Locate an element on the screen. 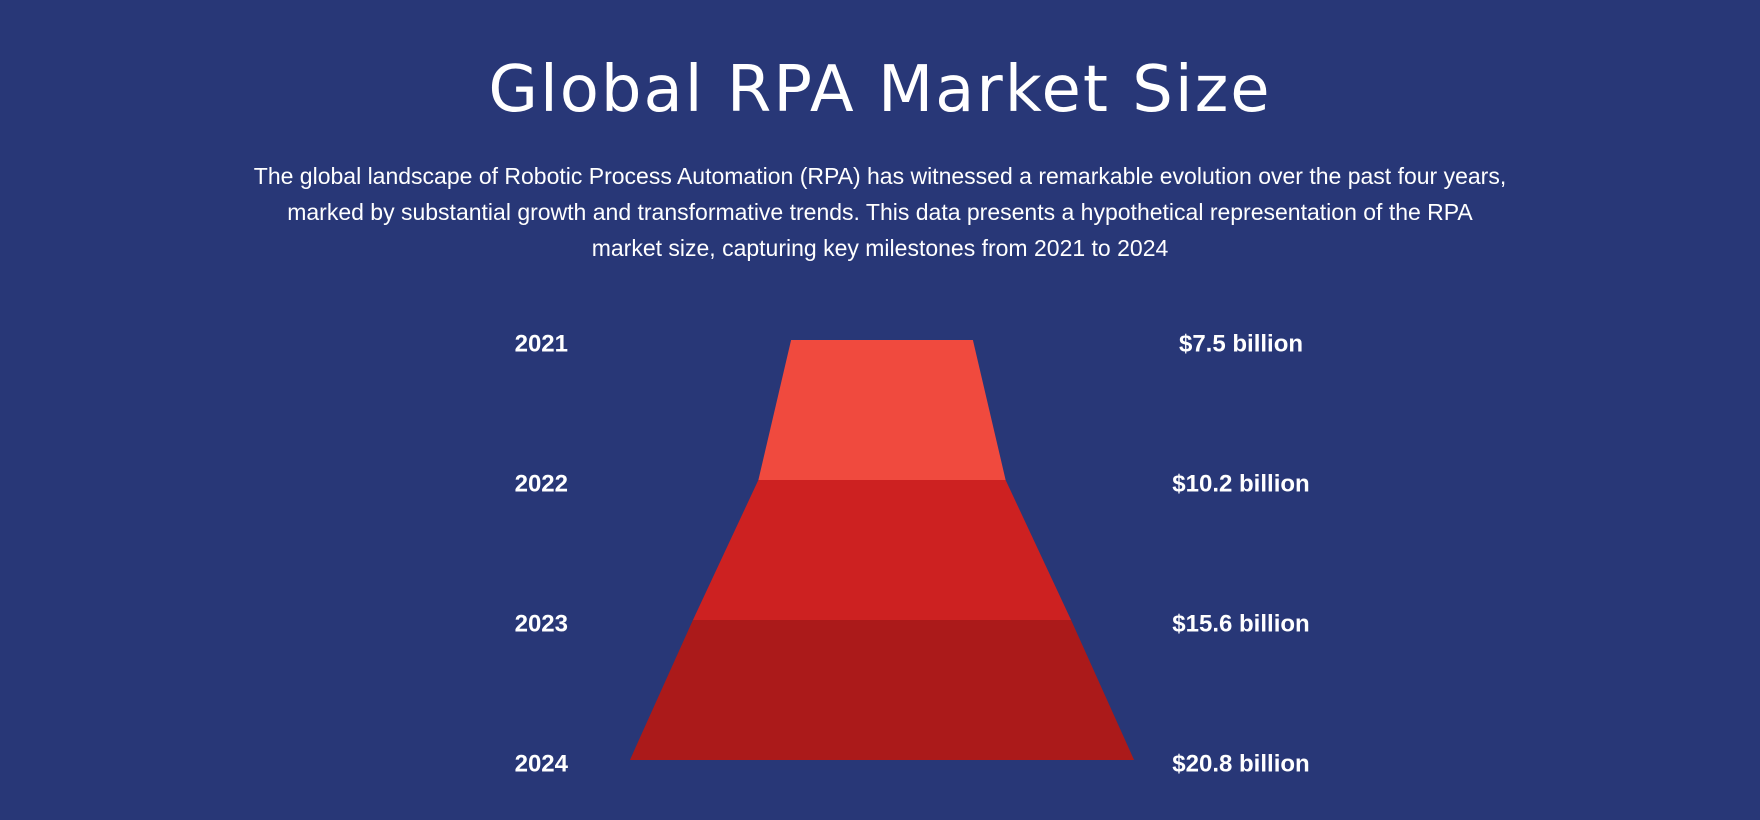  year-label-2024: 2024 is located at coordinates (542, 763).